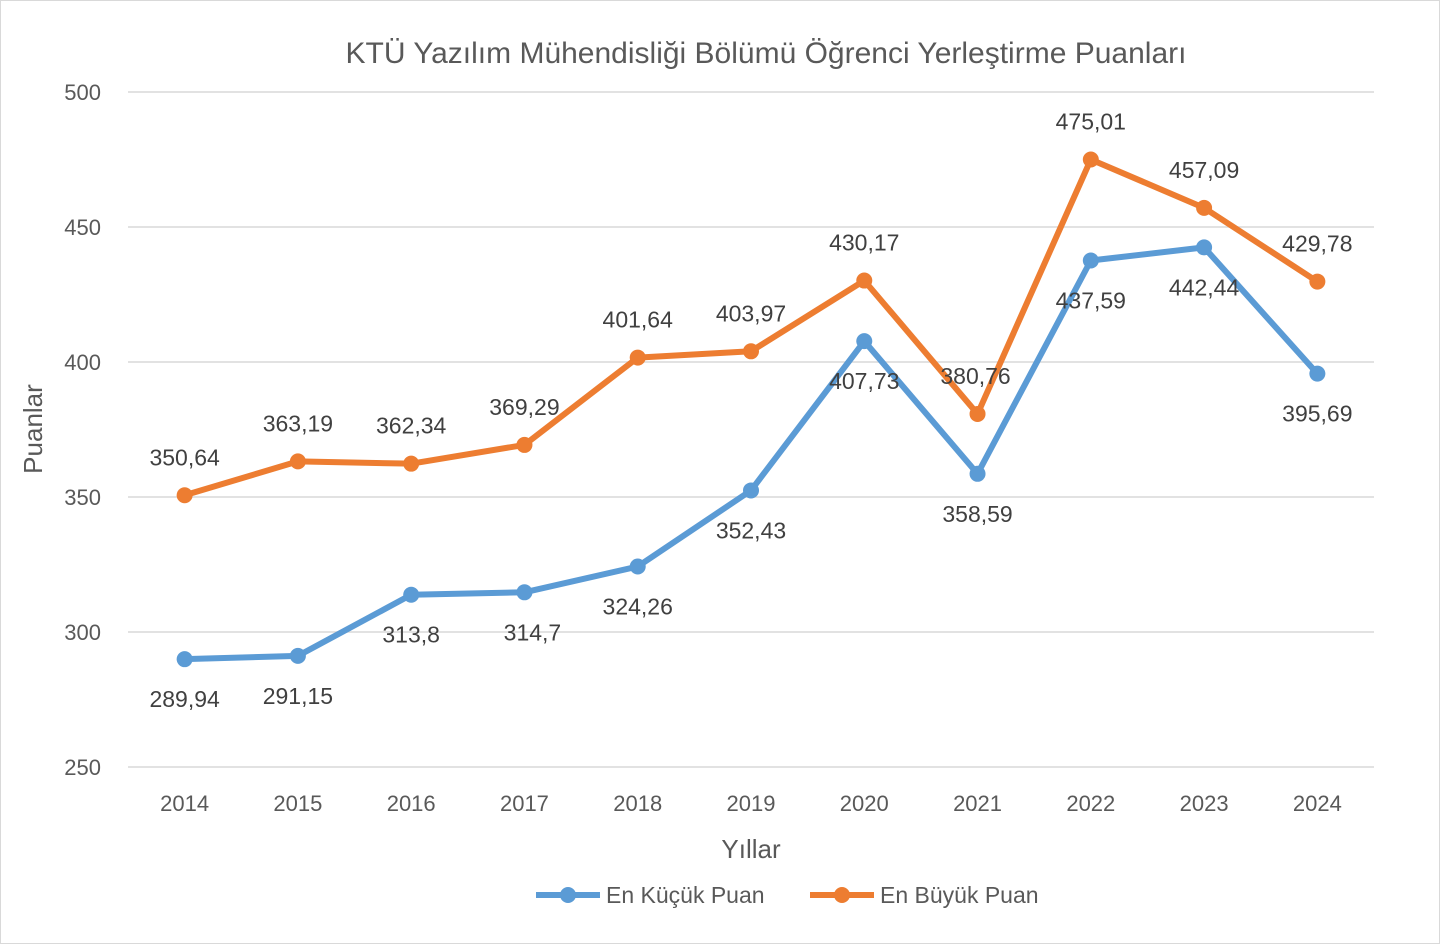 The image size is (1440, 945). I want to click on data-label: 291,15, so click(298, 696).